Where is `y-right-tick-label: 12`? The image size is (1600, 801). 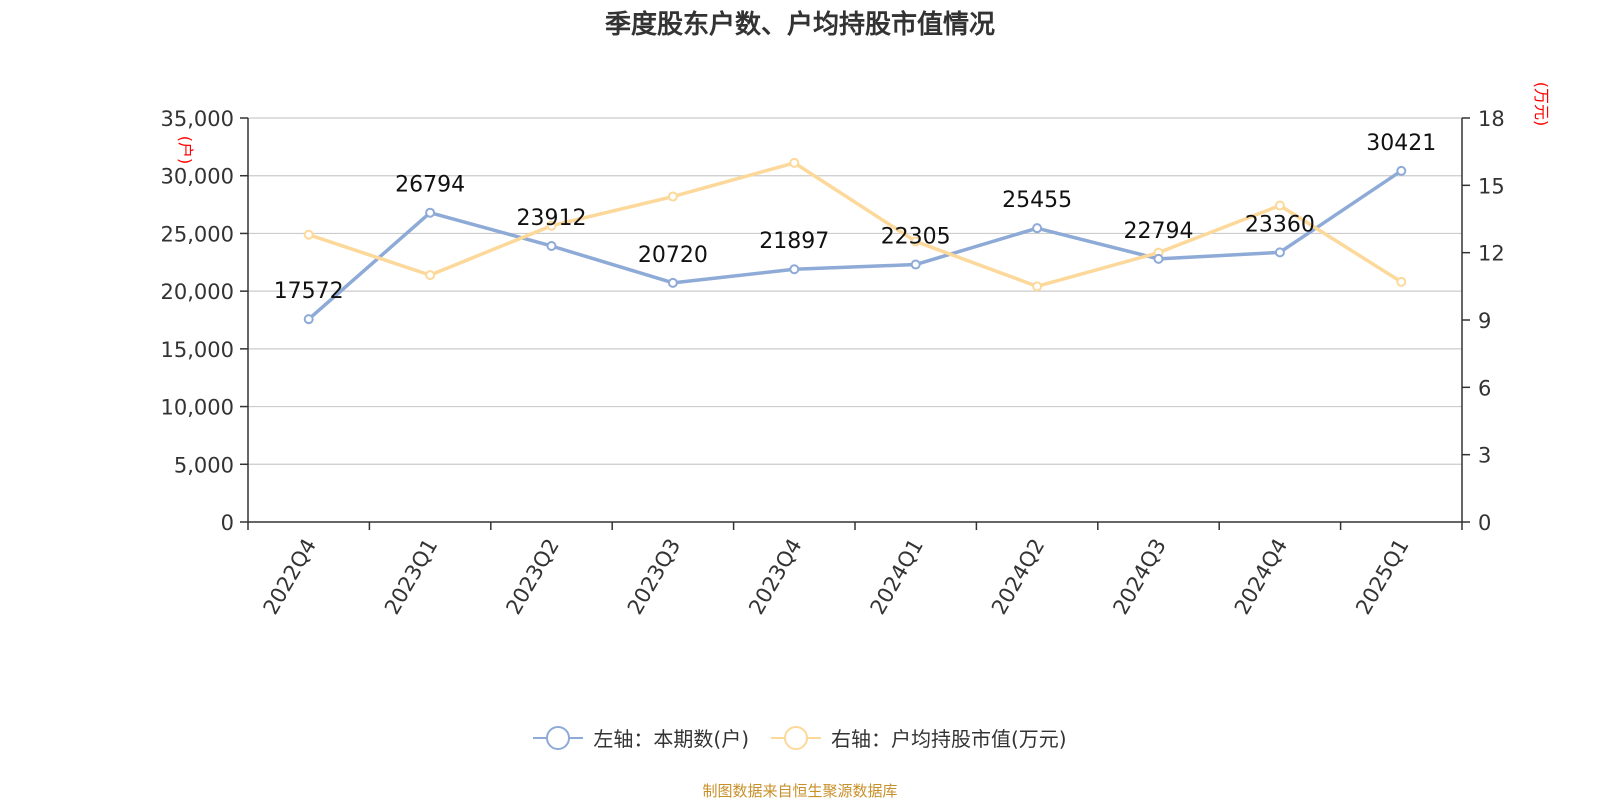
y-right-tick-label: 12 is located at coordinates (1491, 254).